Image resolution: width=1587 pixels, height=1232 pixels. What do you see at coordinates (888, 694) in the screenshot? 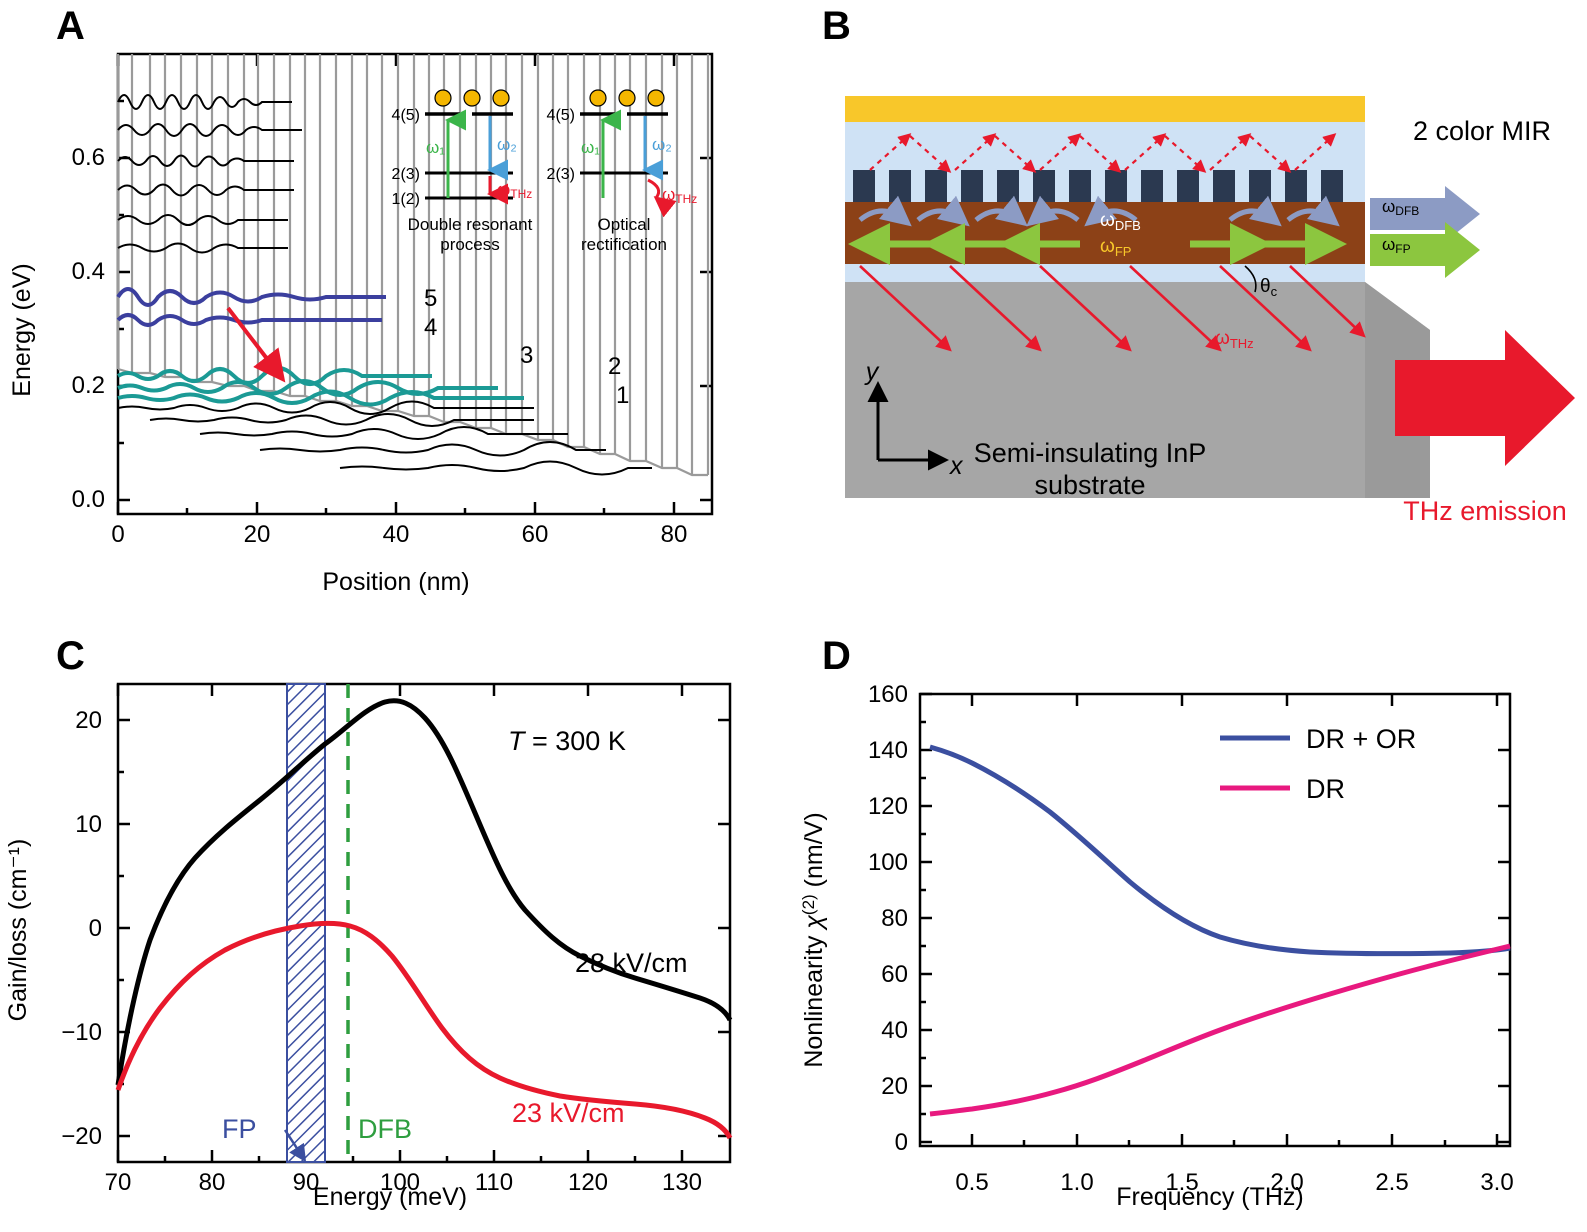
I see `panel-d-ytick-160: 160` at bounding box center [888, 694].